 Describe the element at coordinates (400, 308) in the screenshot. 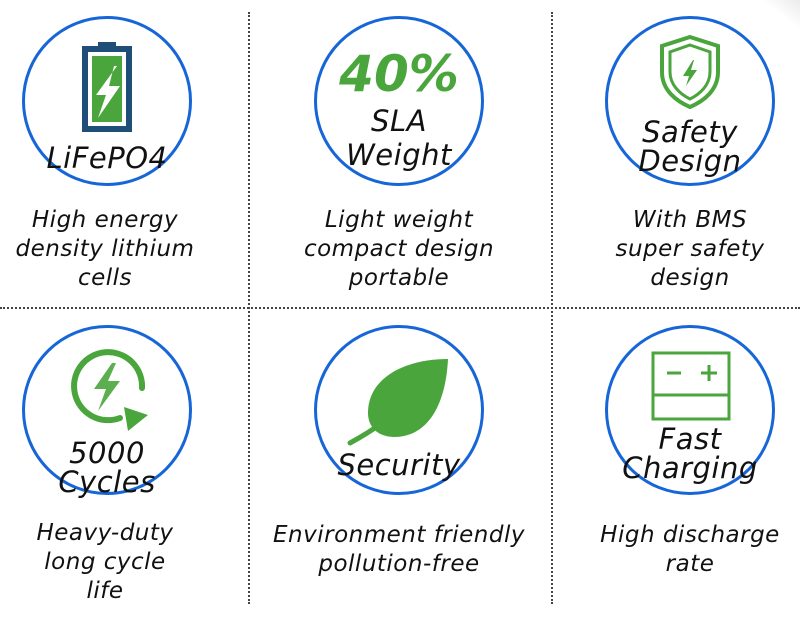

I see `row-divider` at that location.